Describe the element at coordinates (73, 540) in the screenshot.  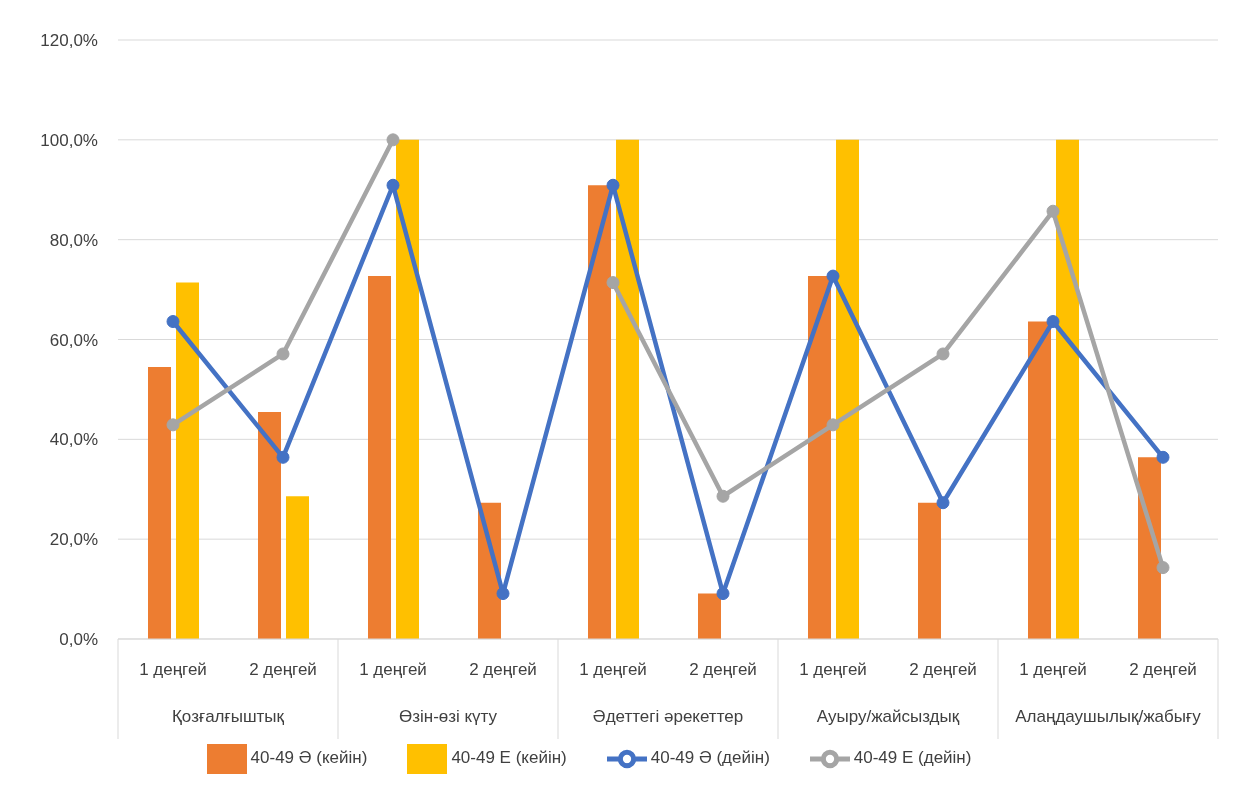
I see `y-tick-label: 20,0%` at that location.